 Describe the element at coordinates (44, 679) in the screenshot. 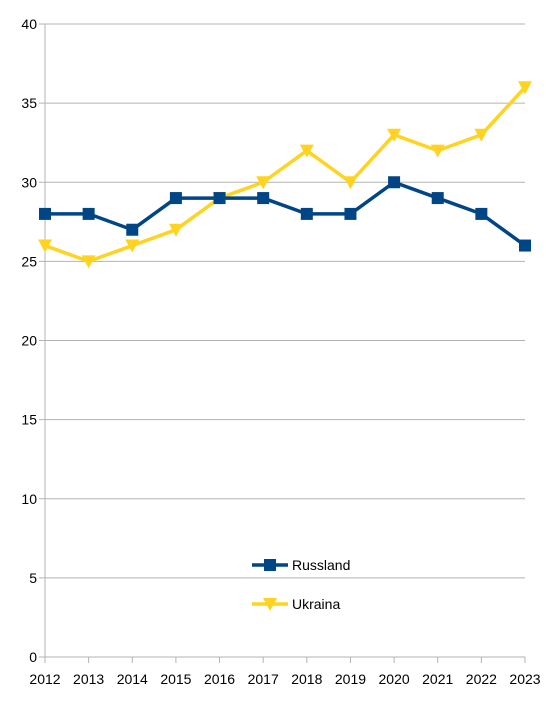

I see `x-tick-label: 2012` at that location.